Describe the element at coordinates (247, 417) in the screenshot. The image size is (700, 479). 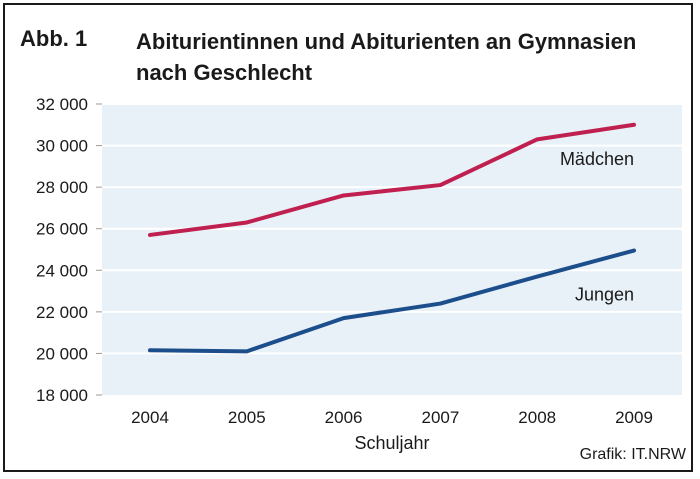
I see `x-tick-label: 2005` at that location.